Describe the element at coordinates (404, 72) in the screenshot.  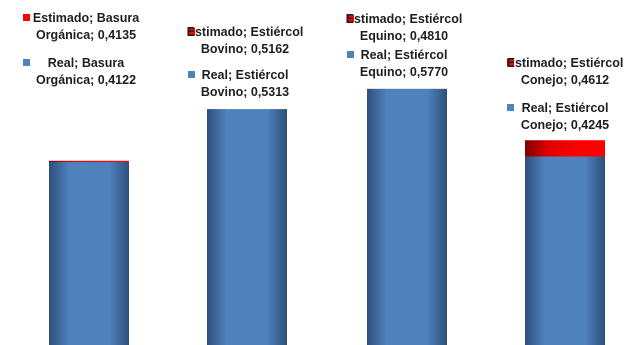
I see `real-label-estiercol-equino-line2: Equino; 0,5770` at that location.